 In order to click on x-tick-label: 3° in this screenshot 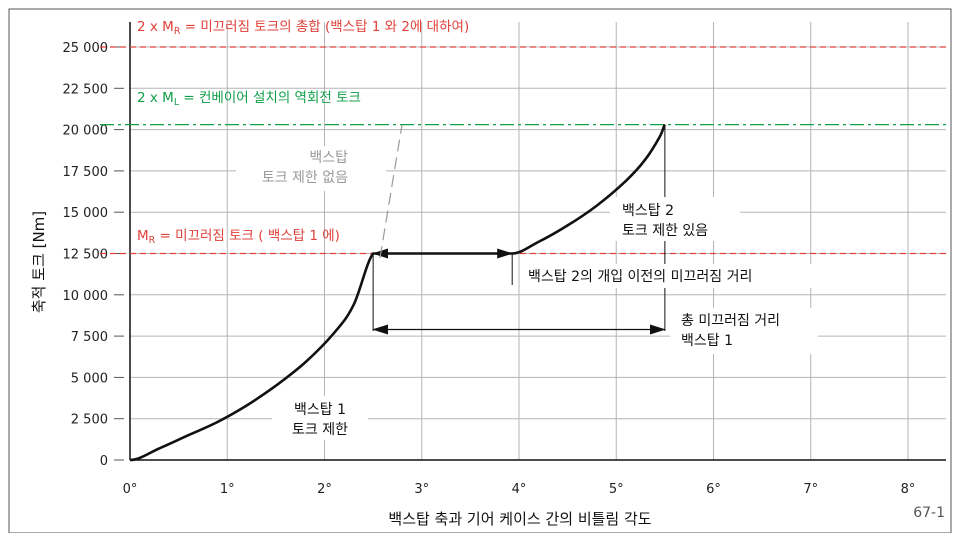, I will do `click(421, 489)`.